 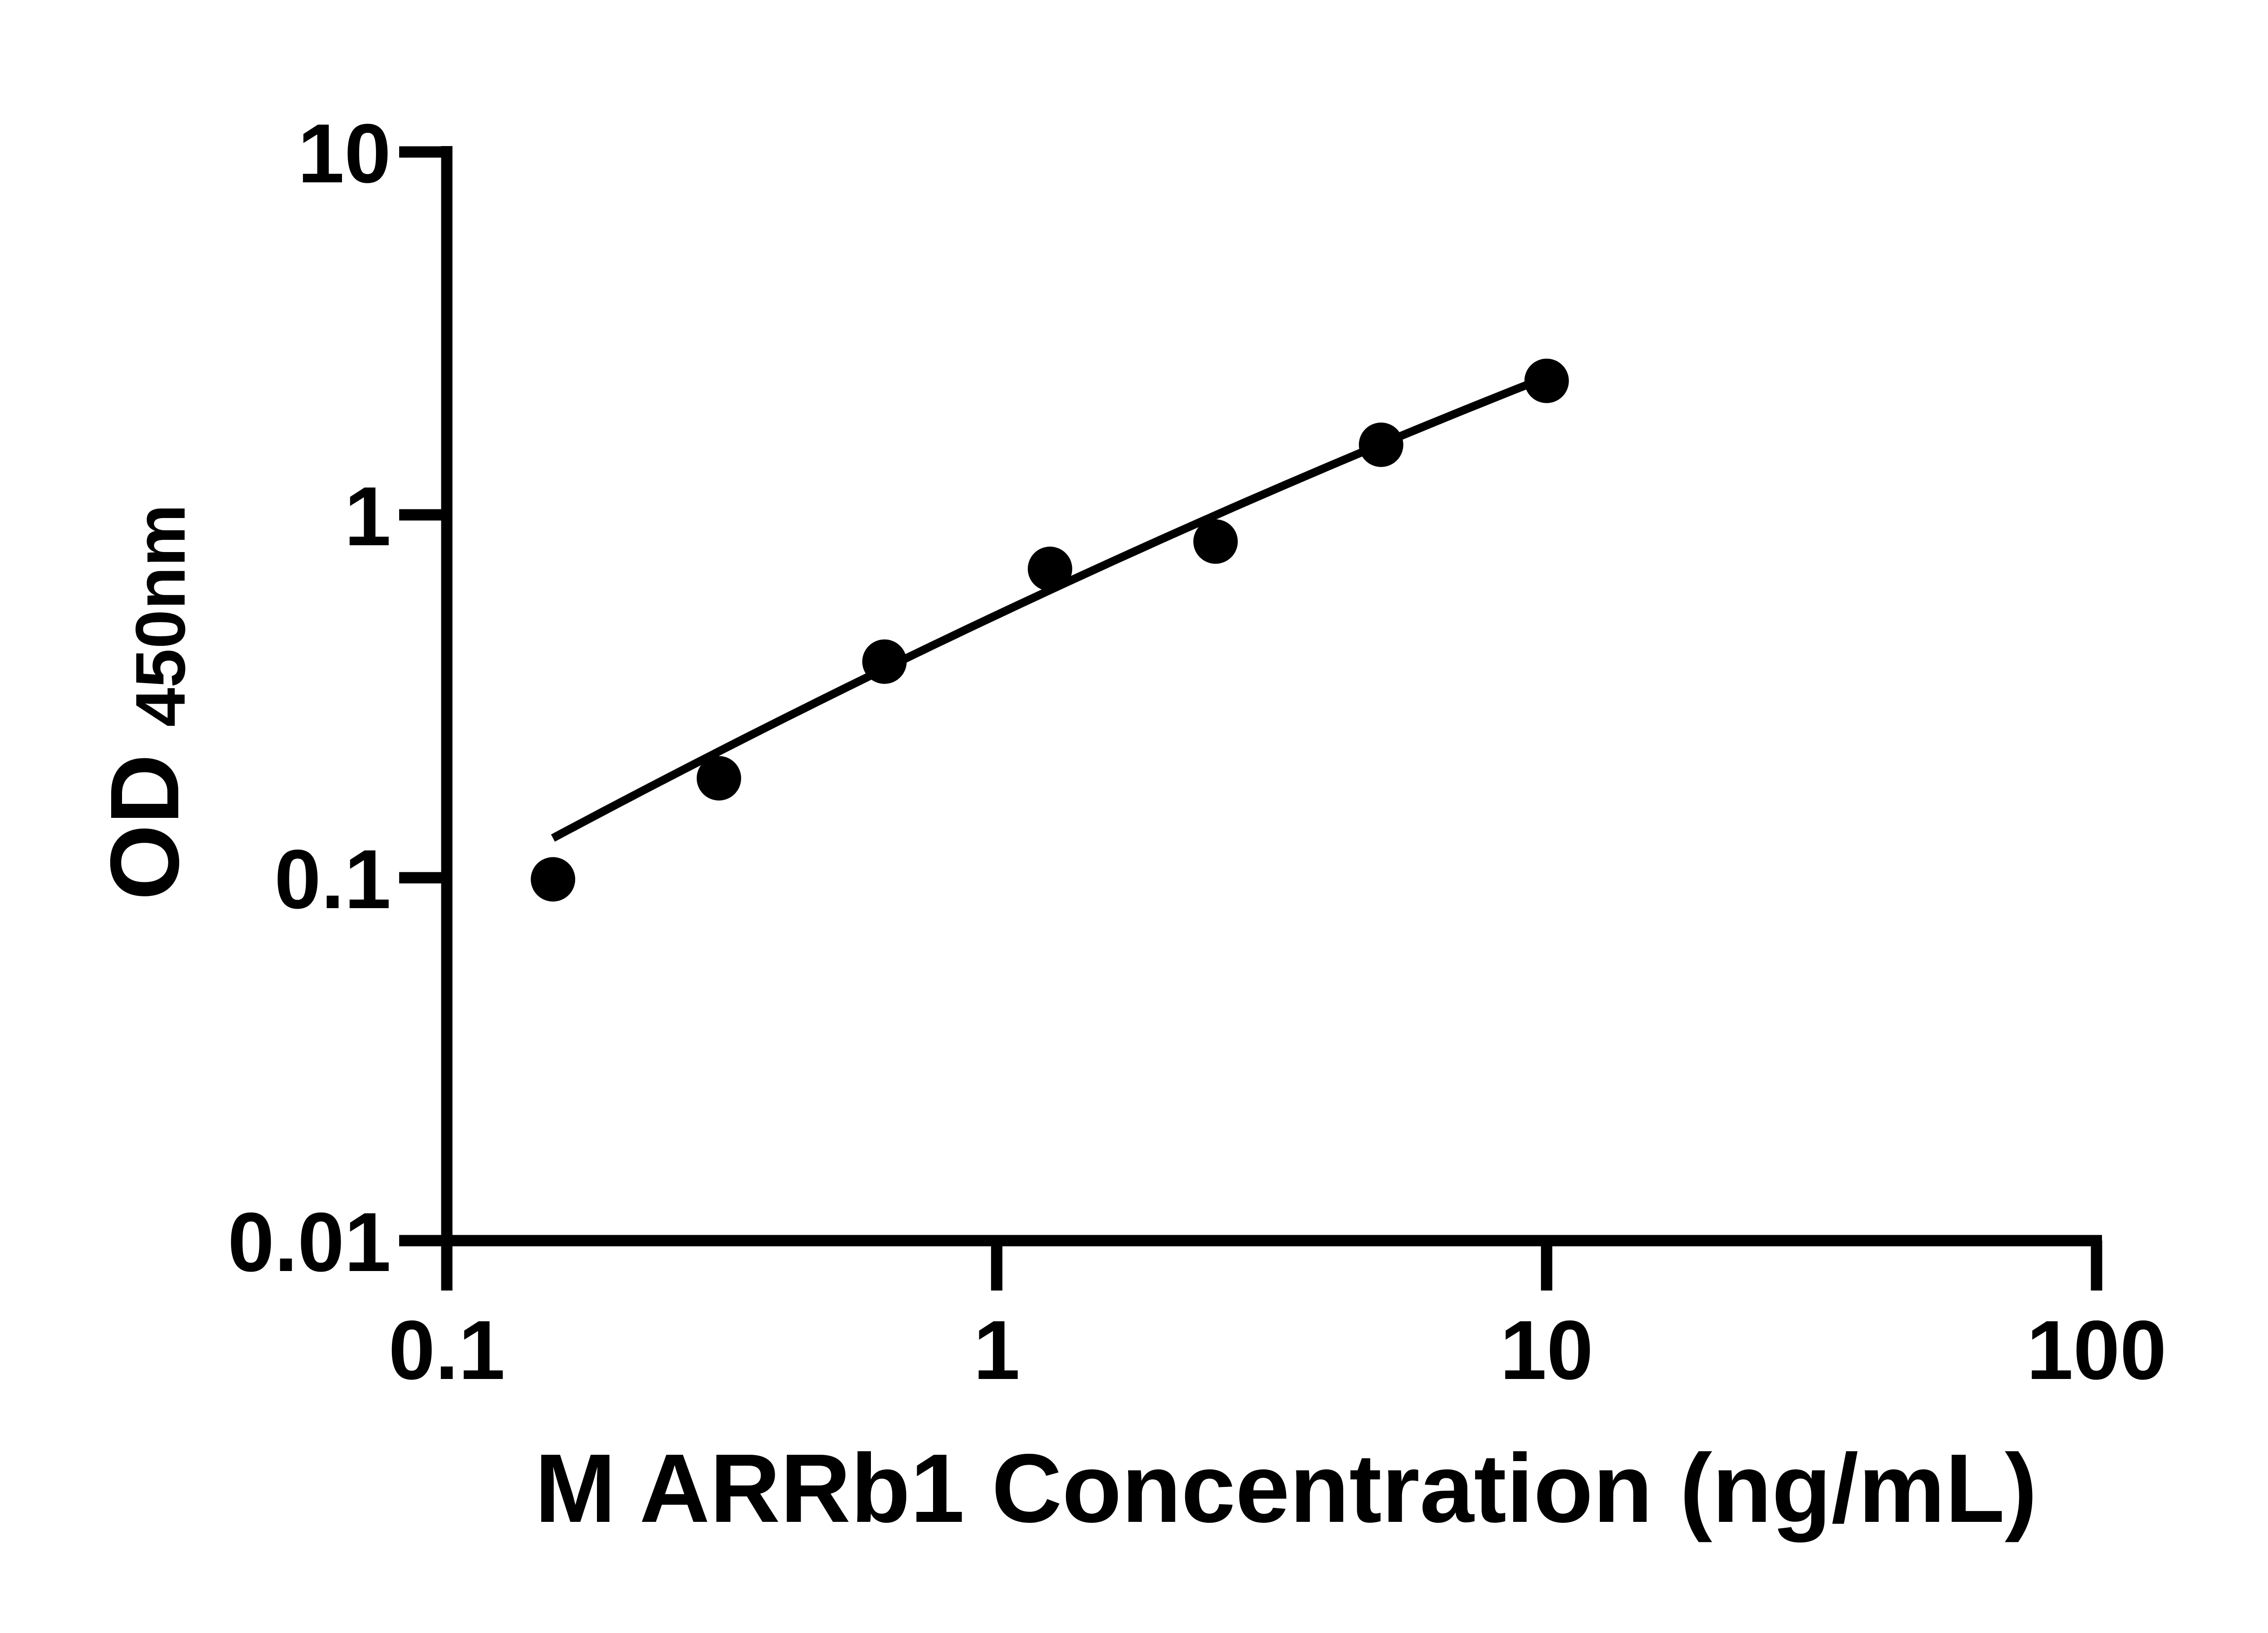 I want to click on y-tick-label: 10, so click(x=345, y=153).